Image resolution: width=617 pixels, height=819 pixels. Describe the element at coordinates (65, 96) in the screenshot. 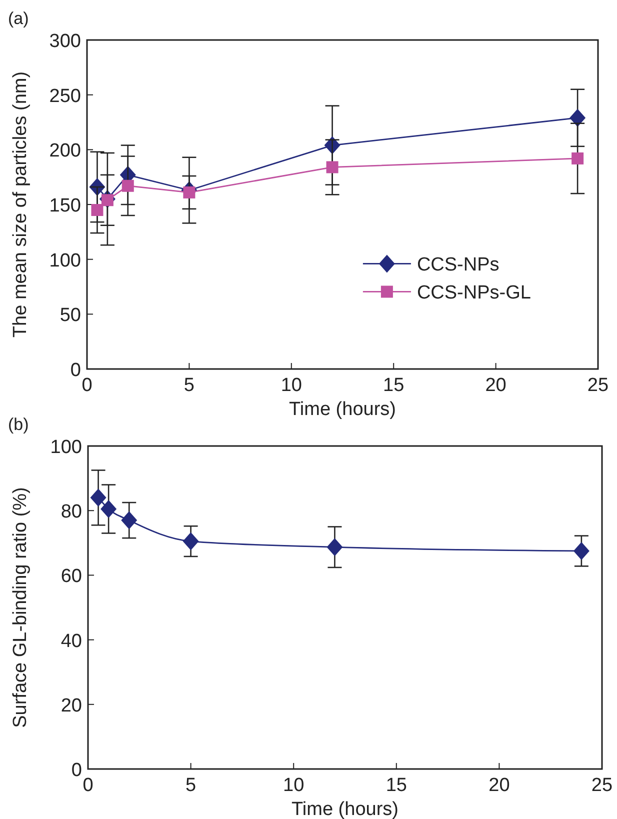

I see `y-tick-label: 250` at that location.